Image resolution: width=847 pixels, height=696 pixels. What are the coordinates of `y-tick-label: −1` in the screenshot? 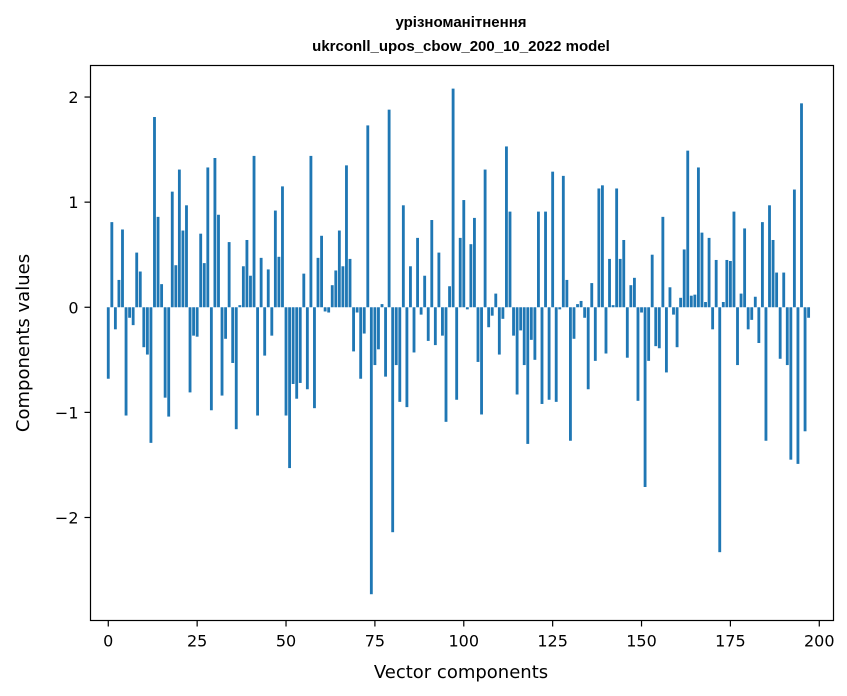 It's located at (67, 412).